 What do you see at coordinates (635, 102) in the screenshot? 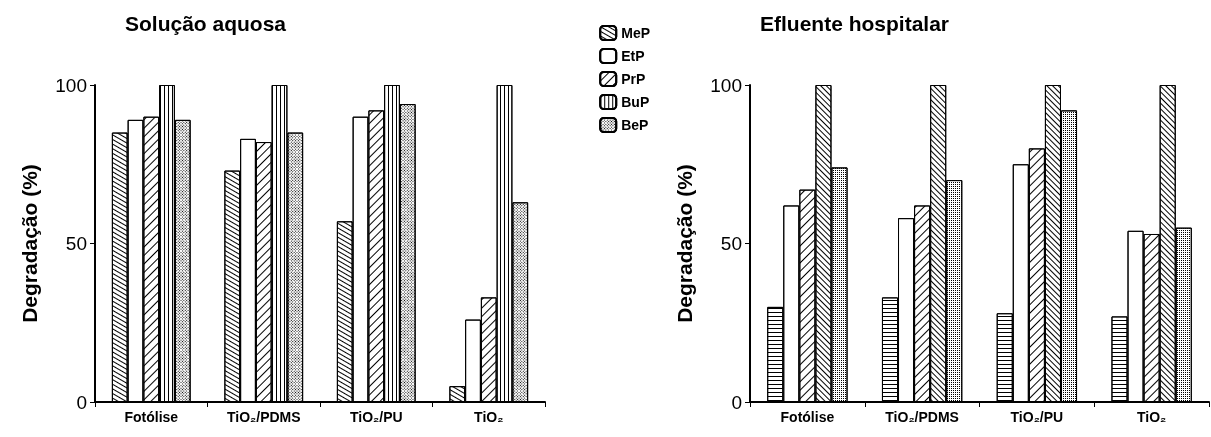
I see `legend-label: BuP` at bounding box center [635, 102].